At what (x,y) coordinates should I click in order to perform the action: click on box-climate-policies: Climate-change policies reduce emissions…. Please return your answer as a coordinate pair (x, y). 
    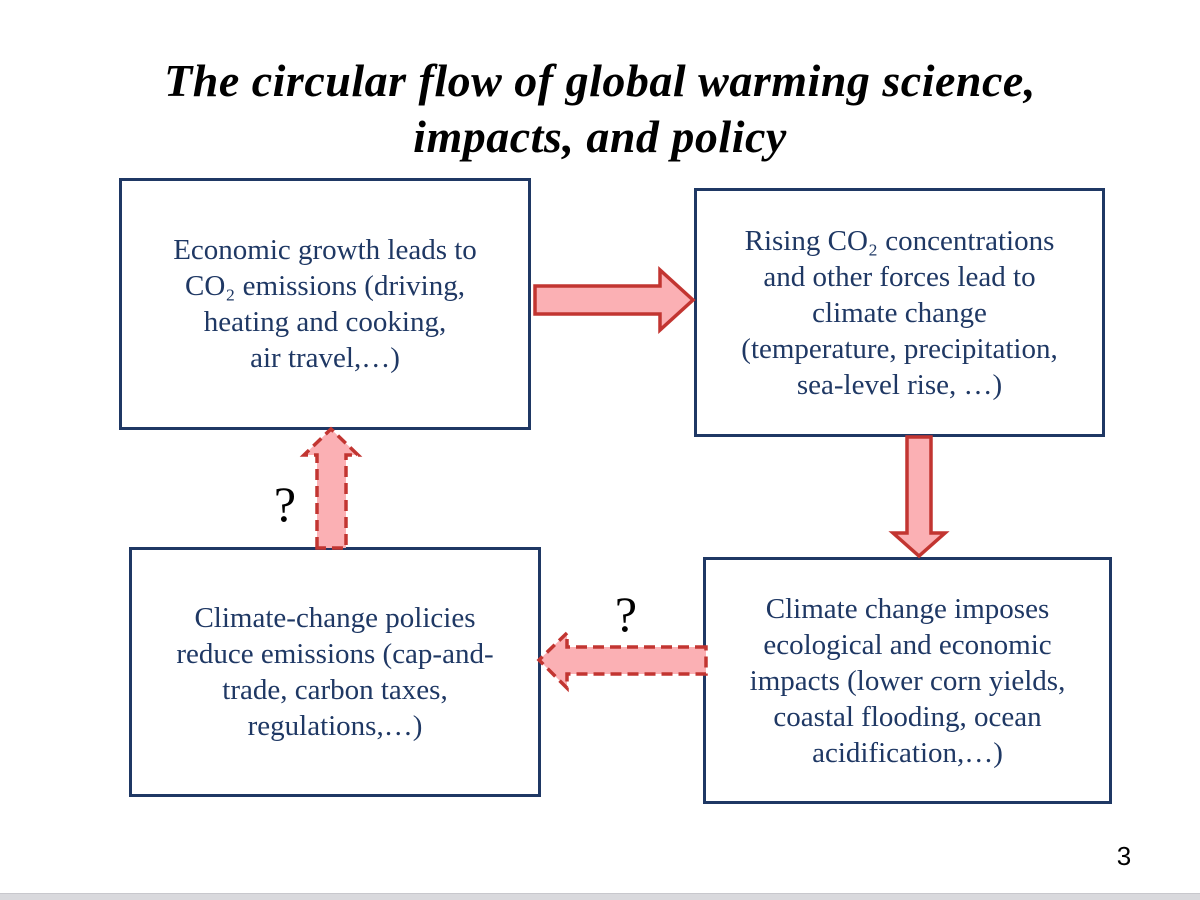
    Looking at the image, I should click on (335, 672).